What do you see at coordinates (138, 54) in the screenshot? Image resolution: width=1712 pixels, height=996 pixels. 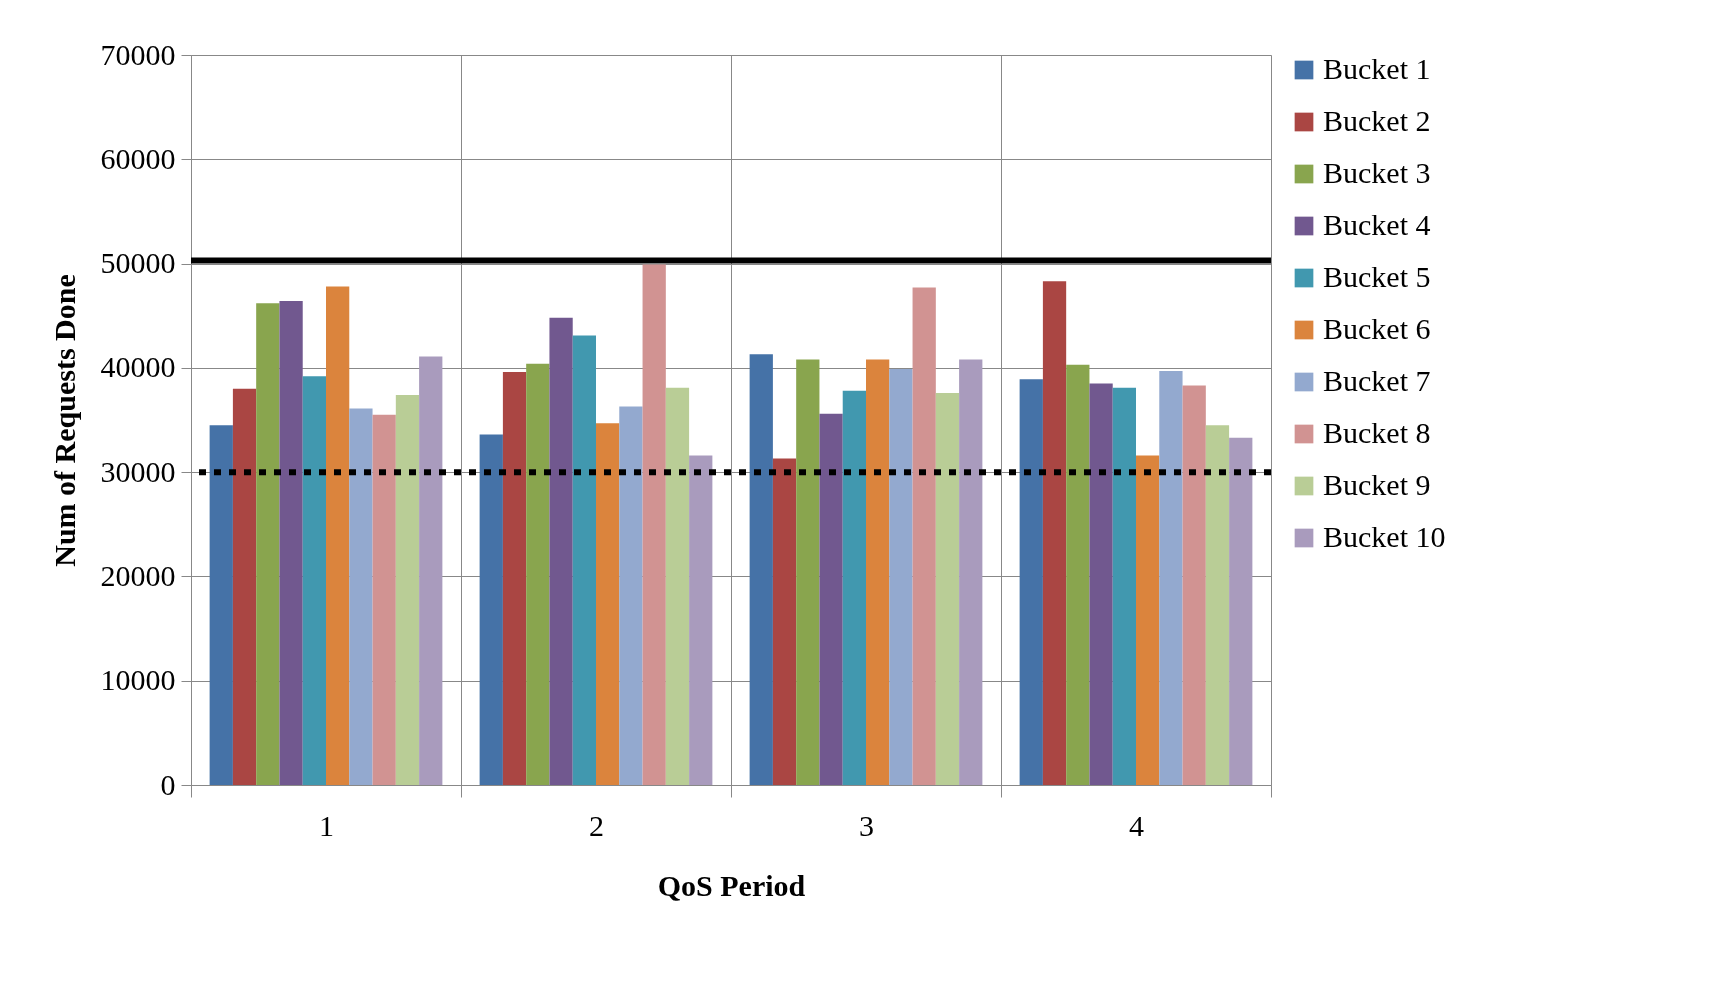 I see `y-tick-label: 70000` at bounding box center [138, 54].